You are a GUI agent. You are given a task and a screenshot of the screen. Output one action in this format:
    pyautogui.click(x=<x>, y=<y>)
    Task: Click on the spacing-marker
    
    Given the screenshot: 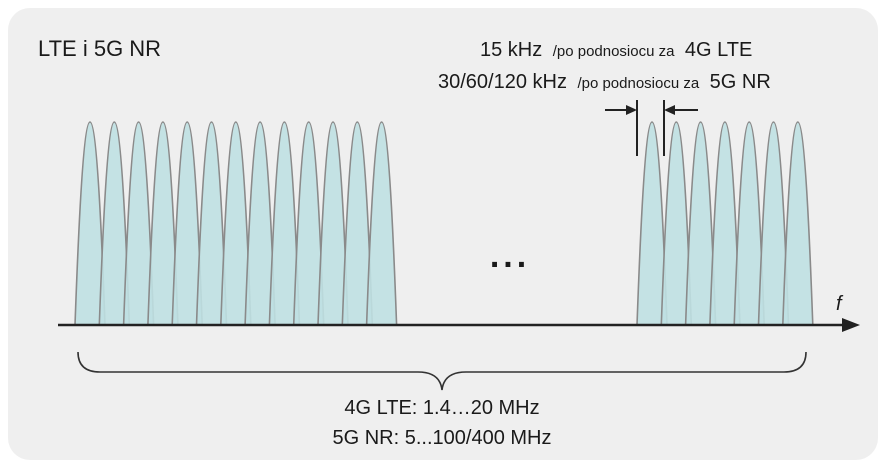 What is the action you would take?
    pyautogui.click(x=651, y=128)
    